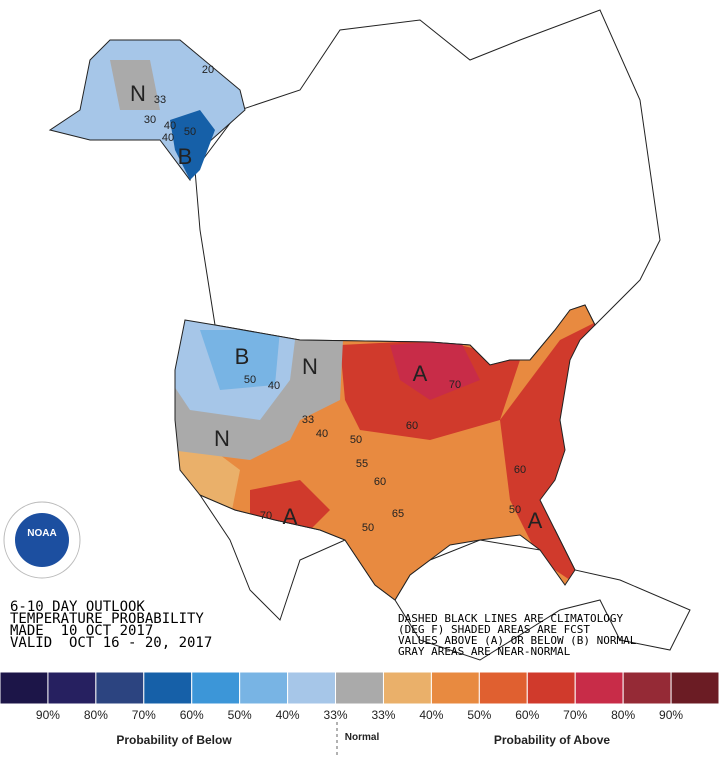 This screenshot has width=719, height=760. I want to click on note-line: DASHED BLACK LINES ARE CLIMATOLOGY, so click(511, 618).